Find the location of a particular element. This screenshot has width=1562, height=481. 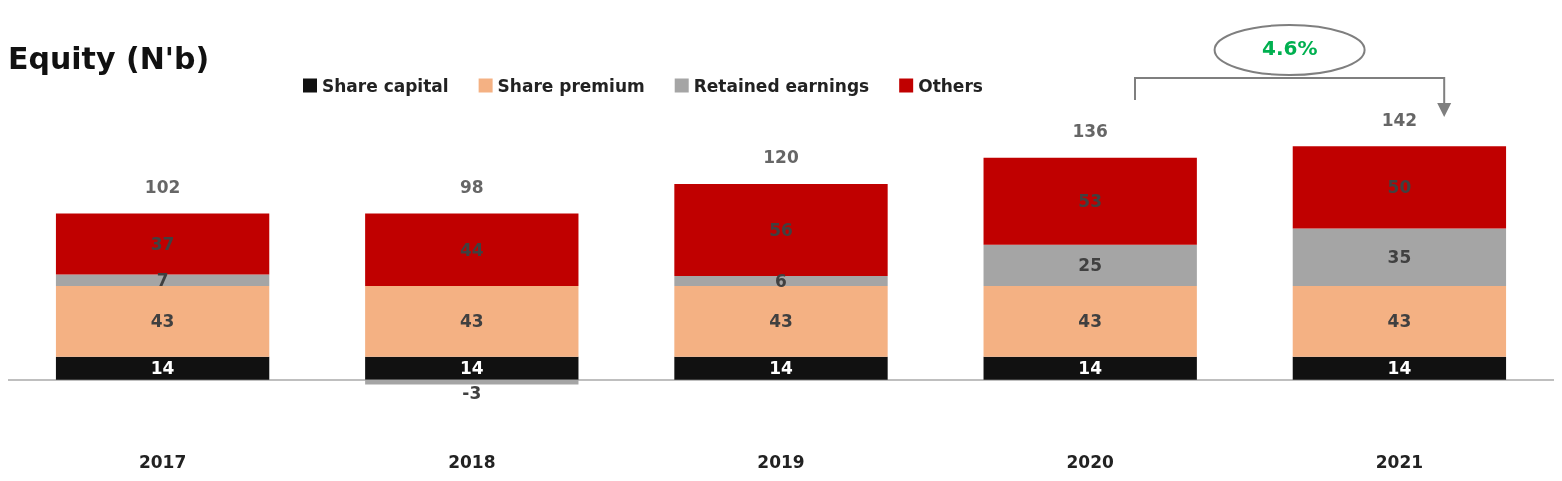

data-label: 50 is located at coordinates (1399, 187).